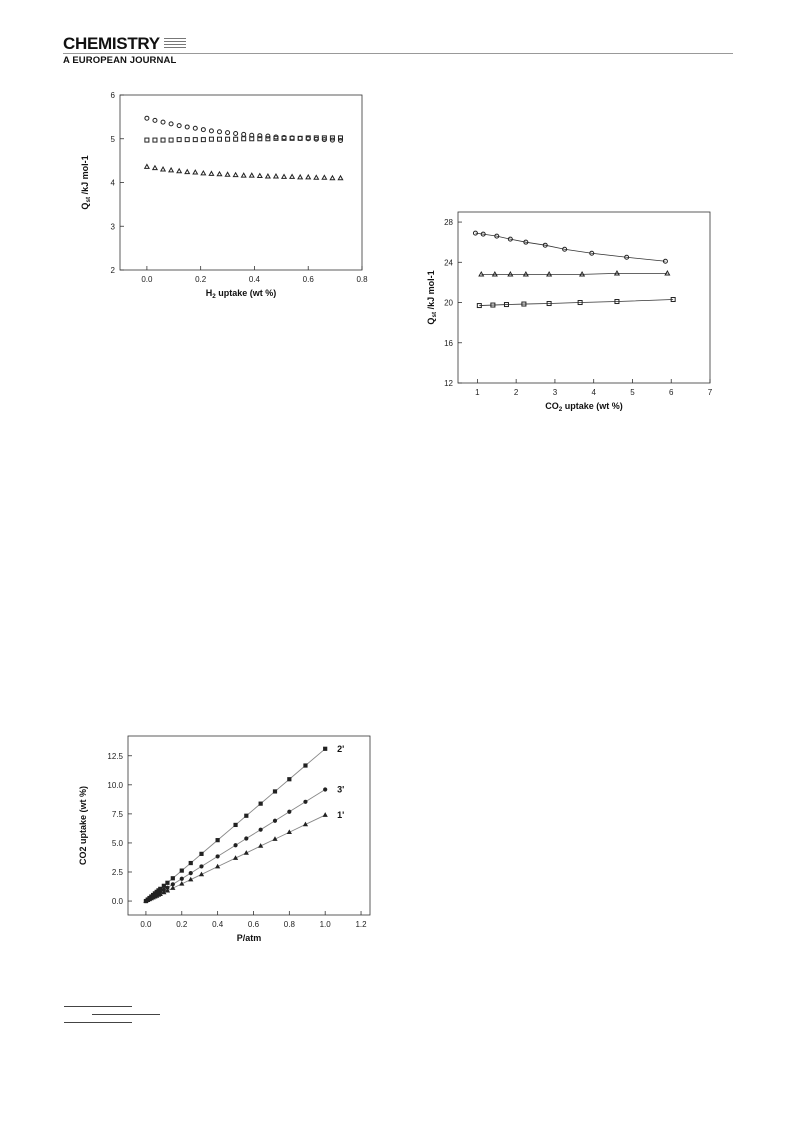 Image resolution: width=793 pixels, height=1121 pixels. Describe the element at coordinates (113, 95) in the screenshot. I see `y-tick-label: 6` at that location.